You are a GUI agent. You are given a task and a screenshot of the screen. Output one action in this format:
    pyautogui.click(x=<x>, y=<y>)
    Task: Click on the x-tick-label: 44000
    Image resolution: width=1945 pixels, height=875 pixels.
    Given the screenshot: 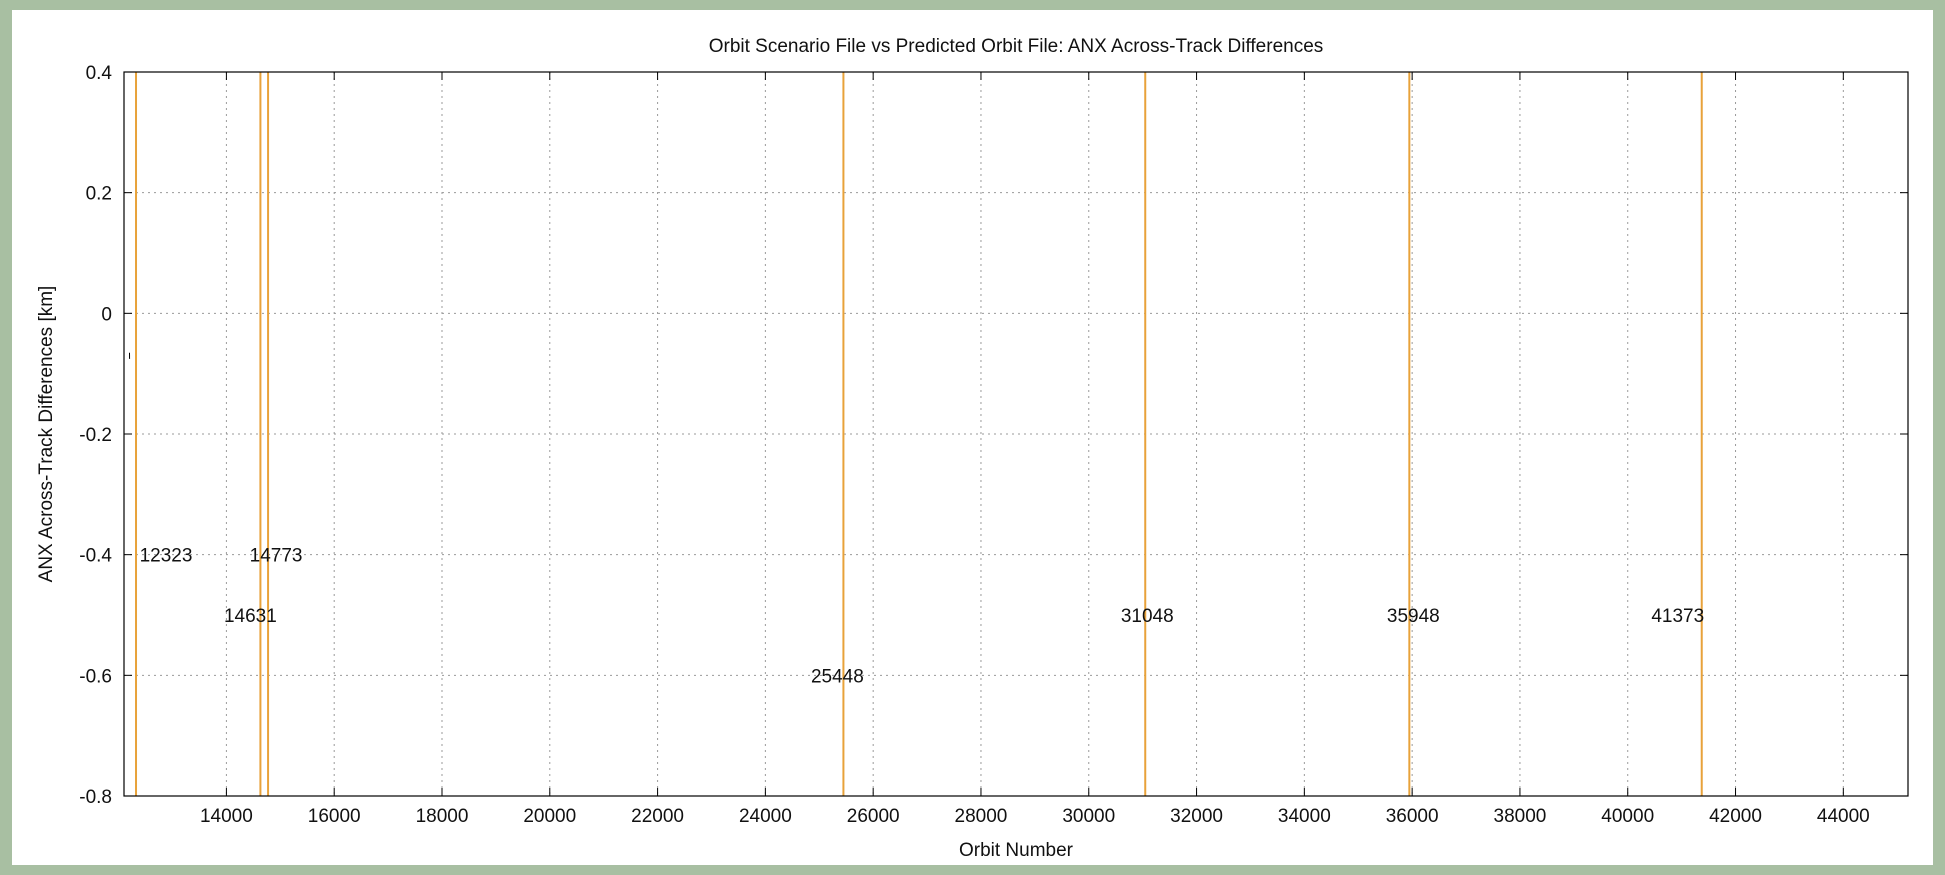 What is the action you would take?
    pyautogui.click(x=1843, y=816)
    